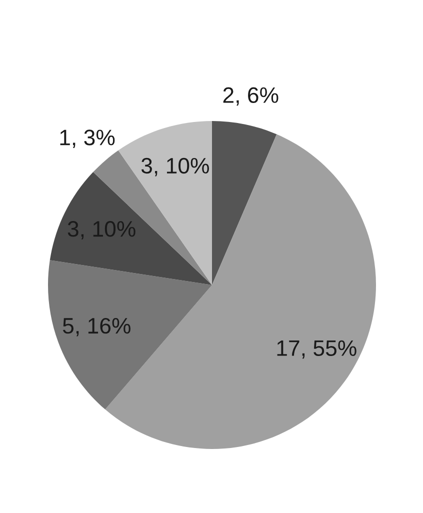  I want to click on data-label: 17, 55%, so click(316, 349).